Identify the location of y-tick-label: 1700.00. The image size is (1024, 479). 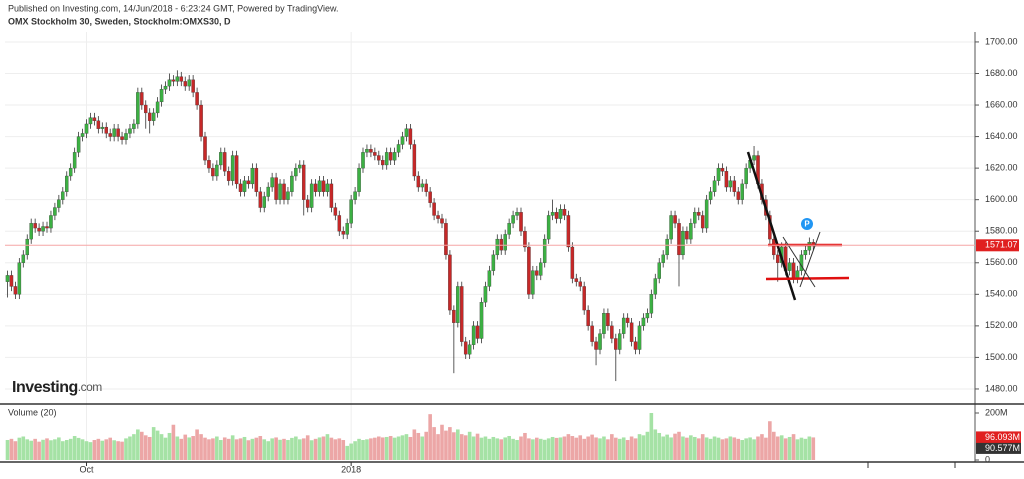
(1001, 41).